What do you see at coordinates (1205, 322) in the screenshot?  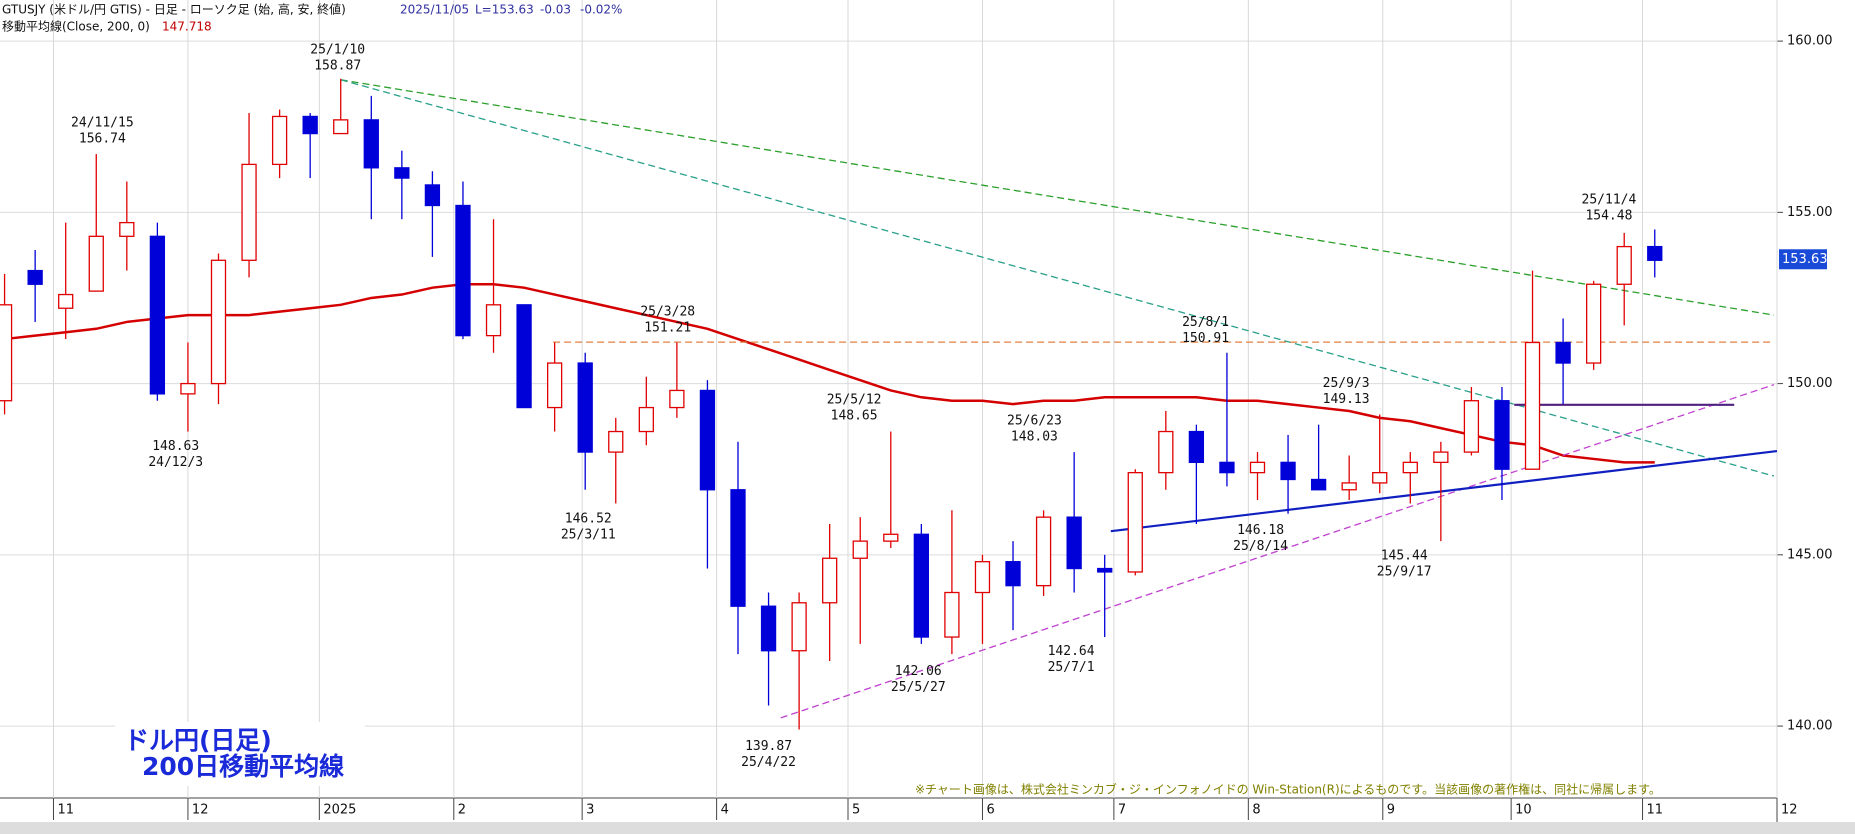 I see `annotation-date: 25/8/1` at bounding box center [1205, 322].